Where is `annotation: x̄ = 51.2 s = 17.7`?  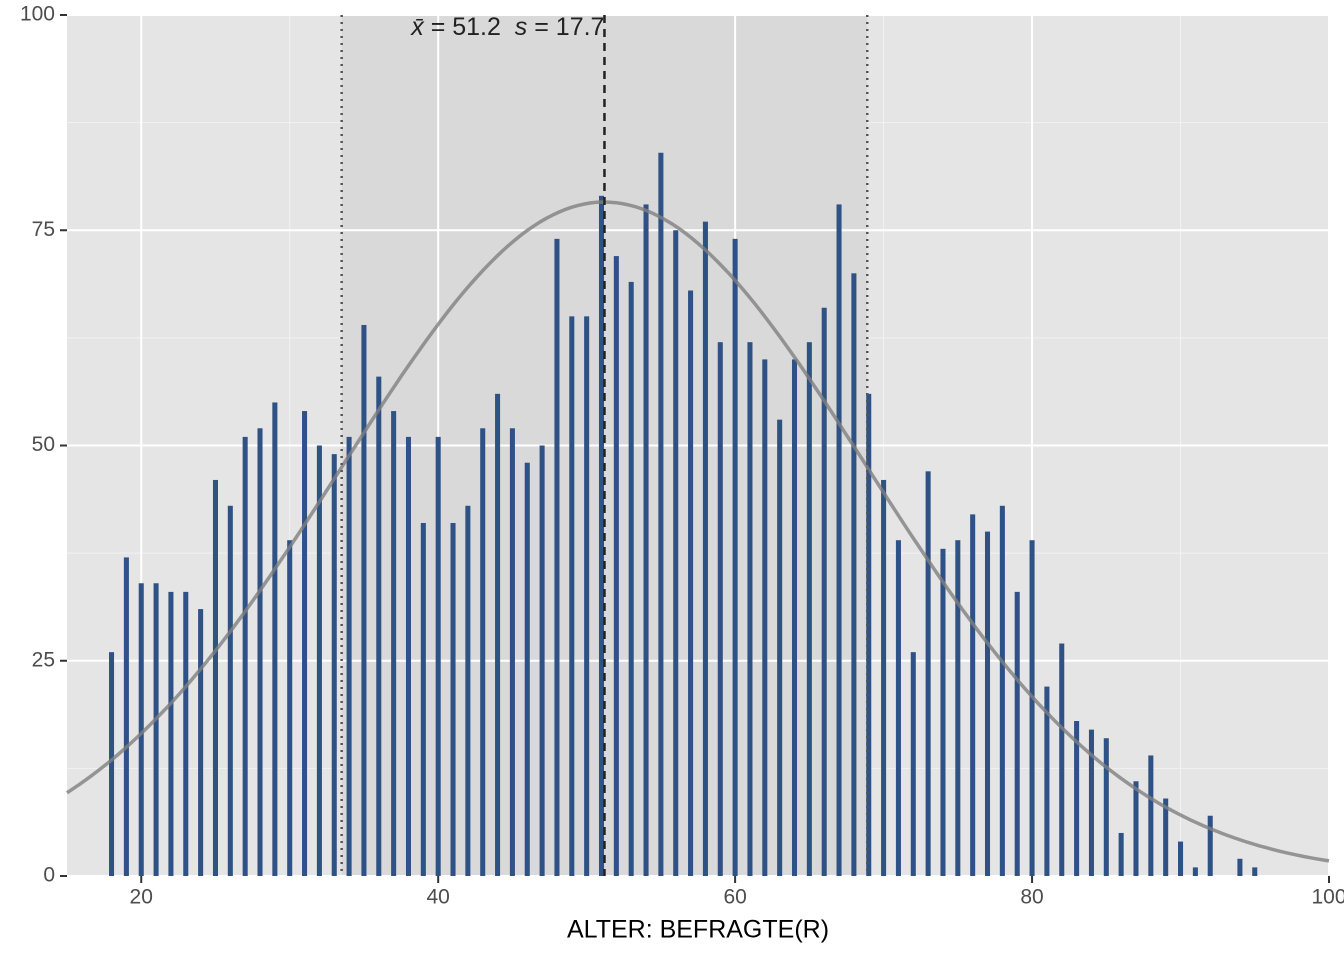
annotation: x̄ = 51.2 s = 17.7 is located at coordinates (507, 27).